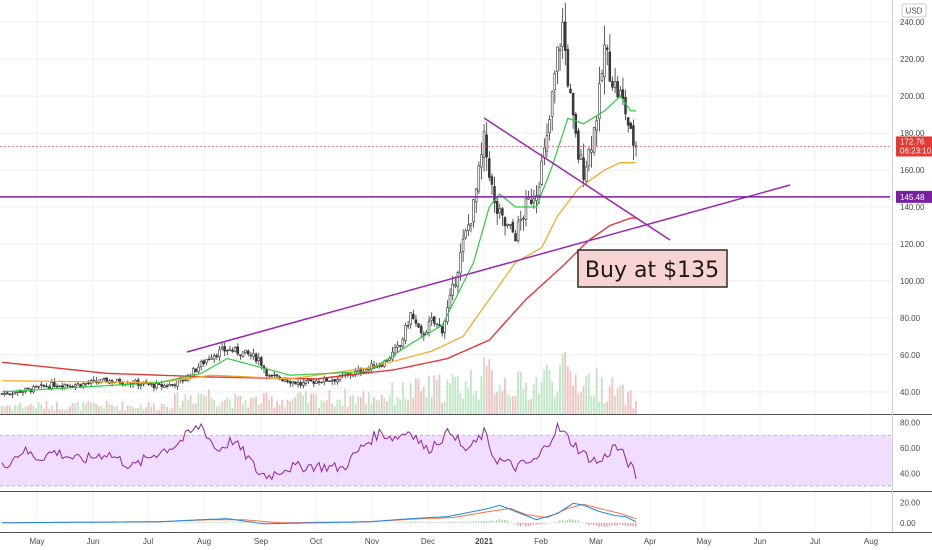  Describe the element at coordinates (36, 541) in the screenshot. I see `time-tick-label: May` at that location.